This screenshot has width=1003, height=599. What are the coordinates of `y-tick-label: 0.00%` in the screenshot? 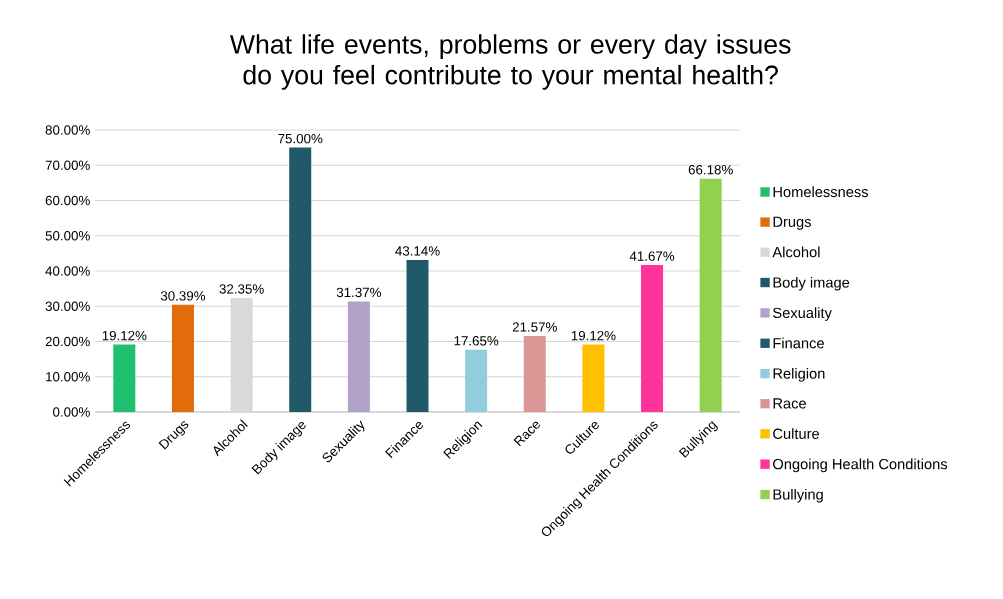 It's located at (71, 412).